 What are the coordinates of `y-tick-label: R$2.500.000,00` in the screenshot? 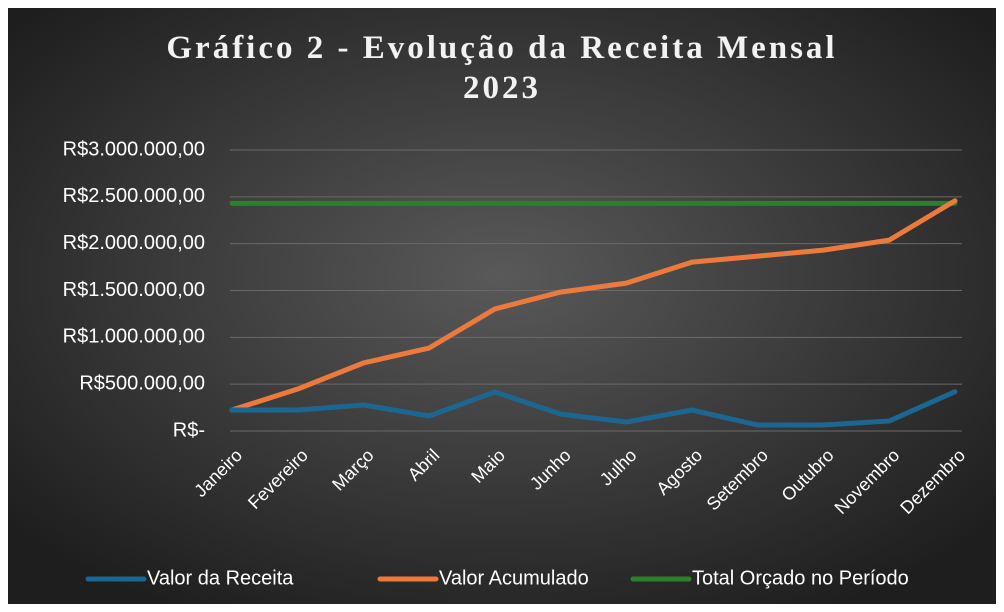 It's located at (134, 196).